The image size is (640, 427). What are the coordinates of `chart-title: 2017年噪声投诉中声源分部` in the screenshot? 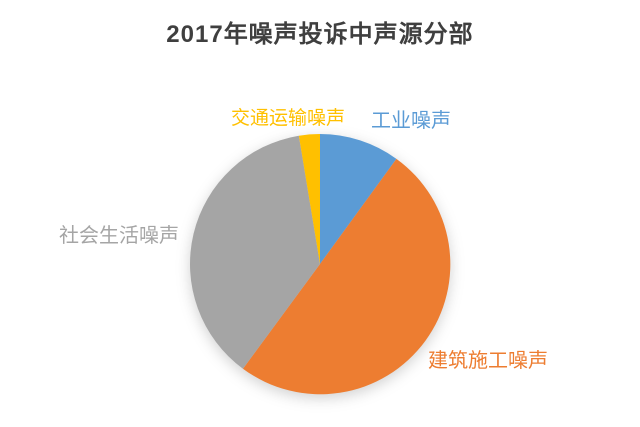 It's located at (320, 34).